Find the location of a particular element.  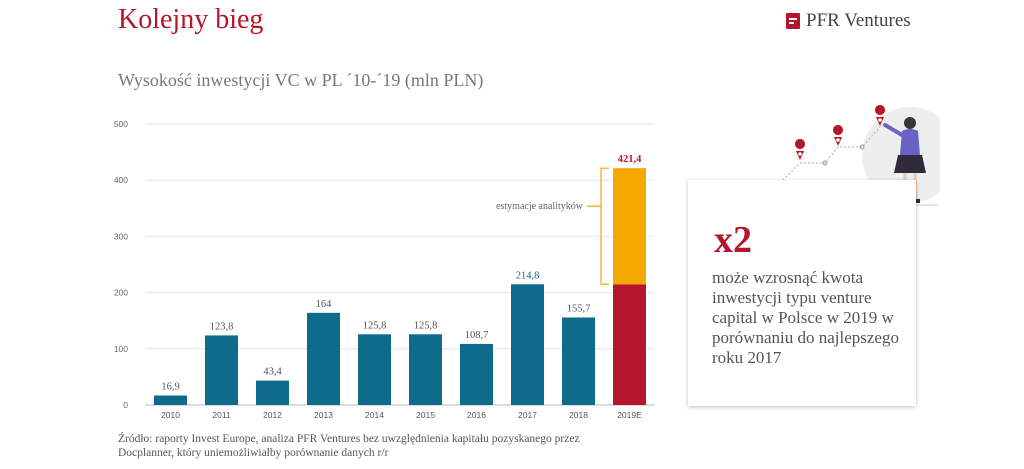

bar-2019-base is located at coordinates (629, 344).